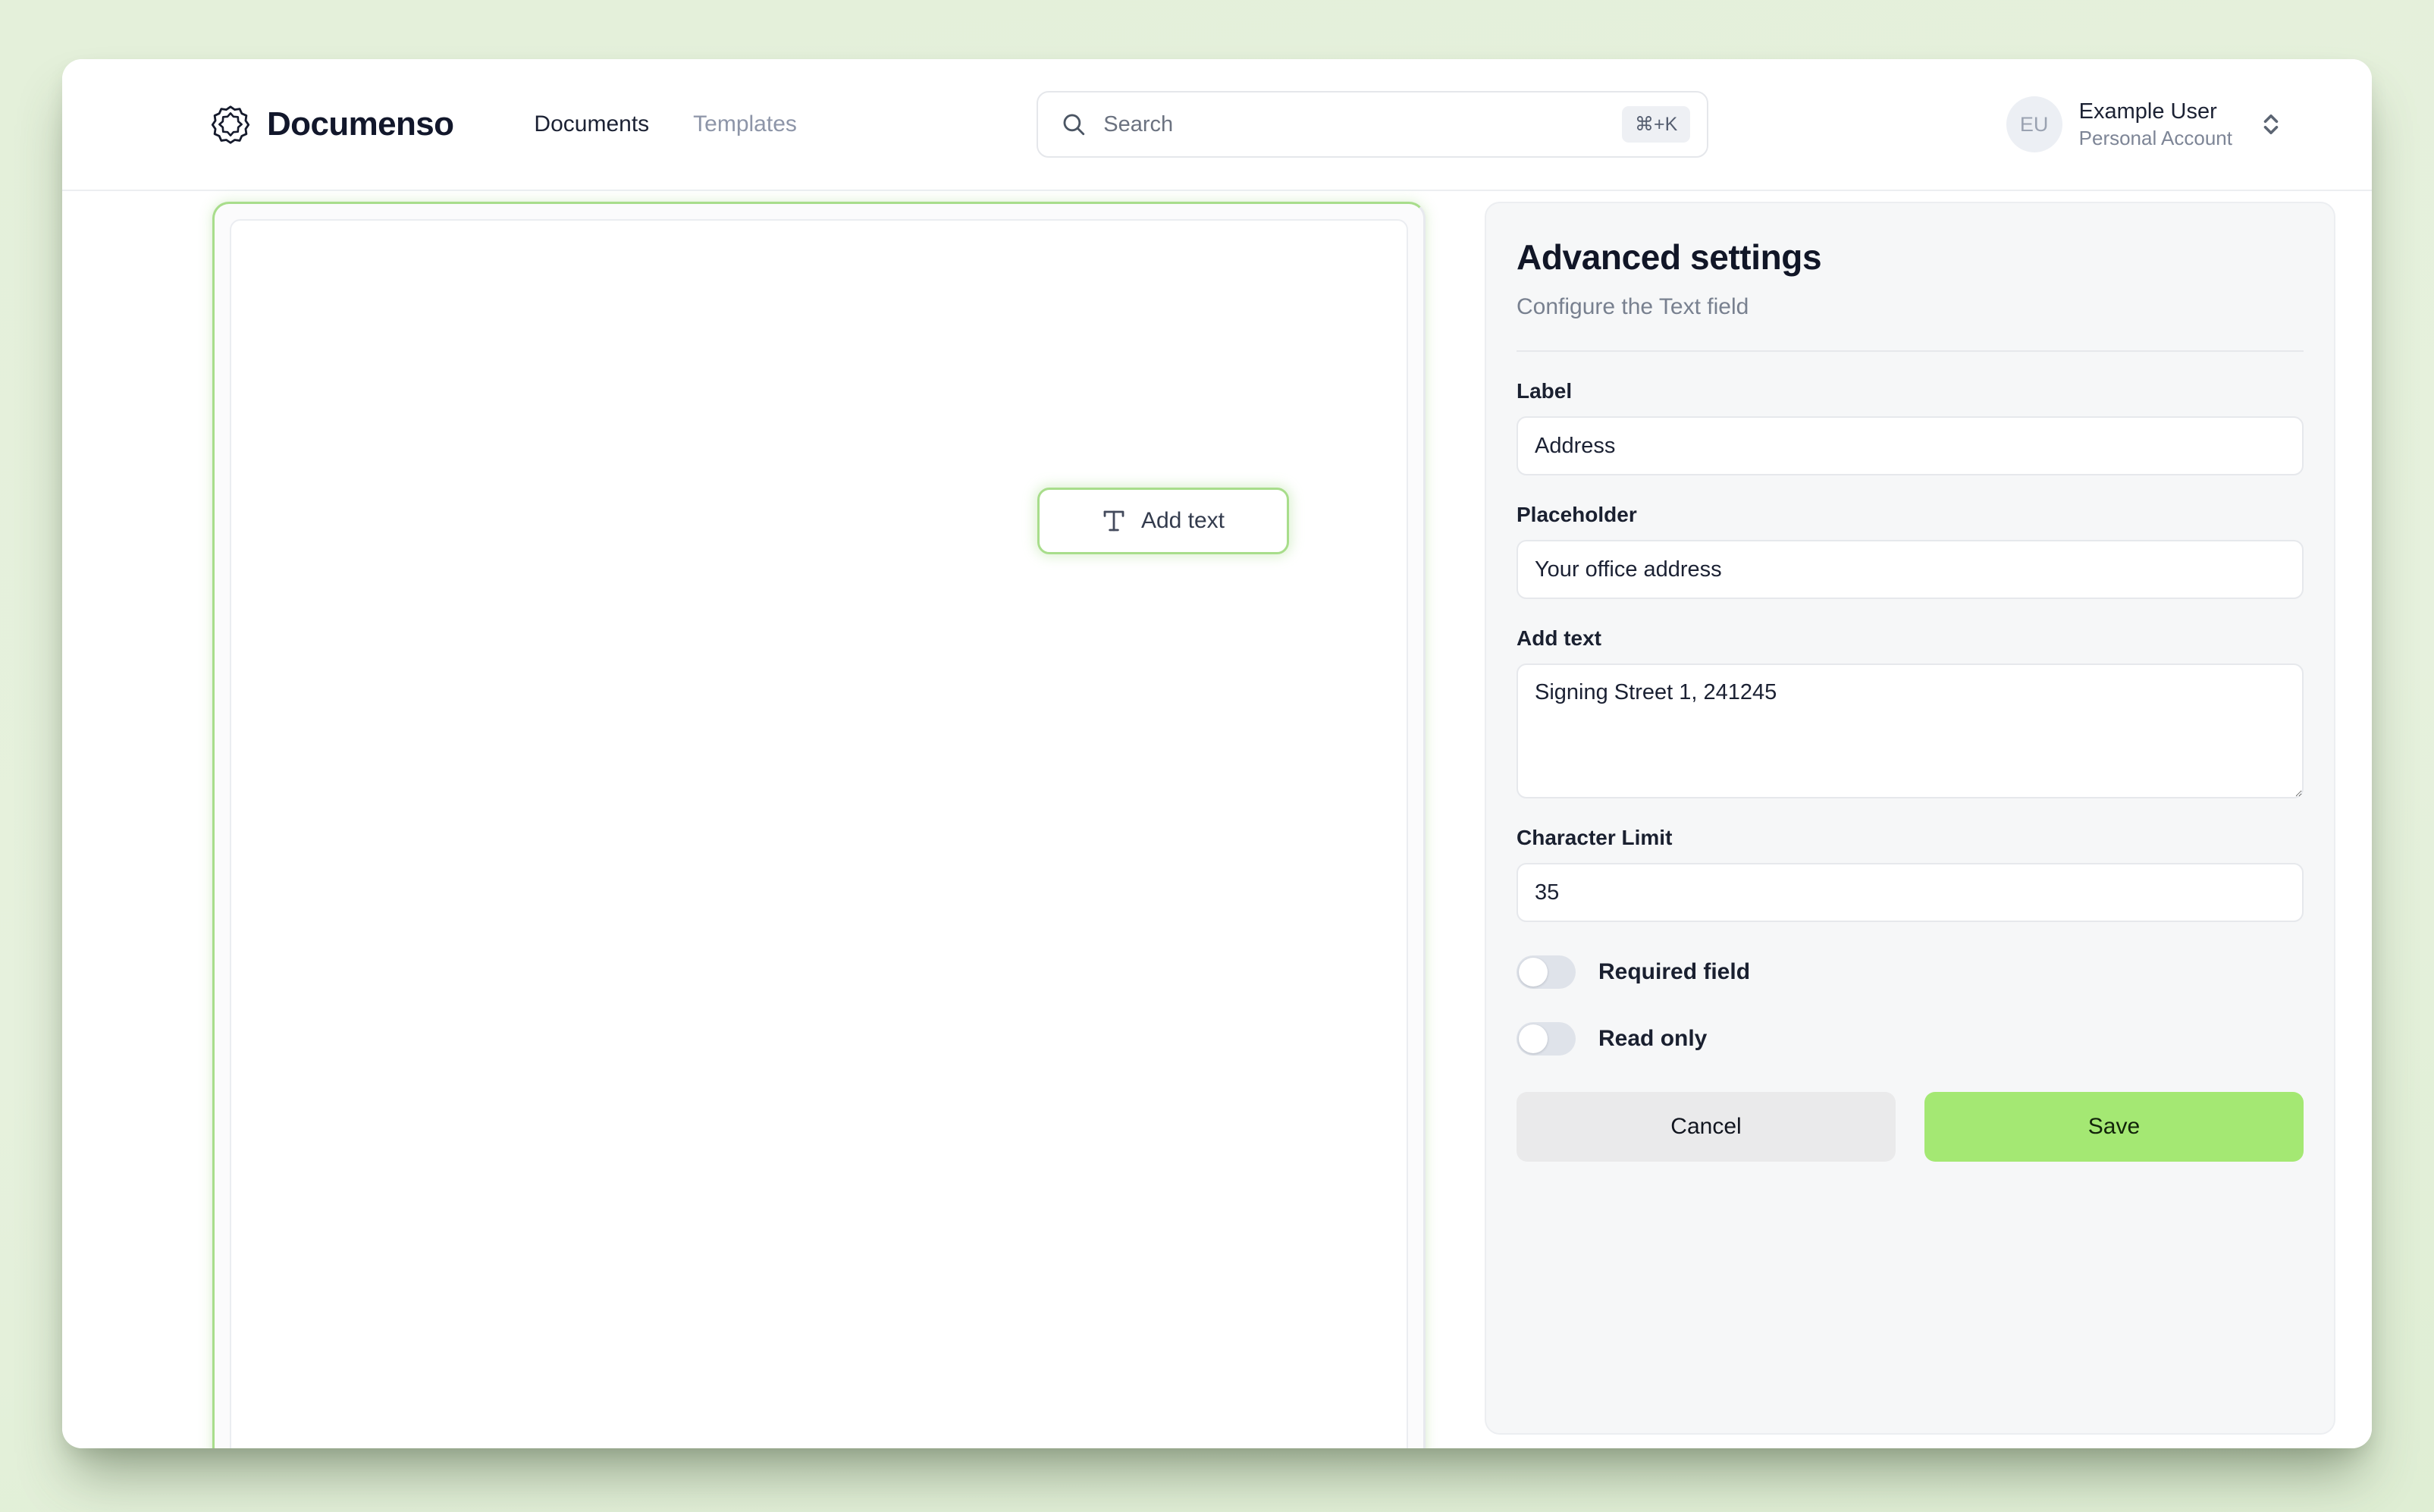  What do you see at coordinates (1074, 124) in the screenshot?
I see `search-icon` at bounding box center [1074, 124].